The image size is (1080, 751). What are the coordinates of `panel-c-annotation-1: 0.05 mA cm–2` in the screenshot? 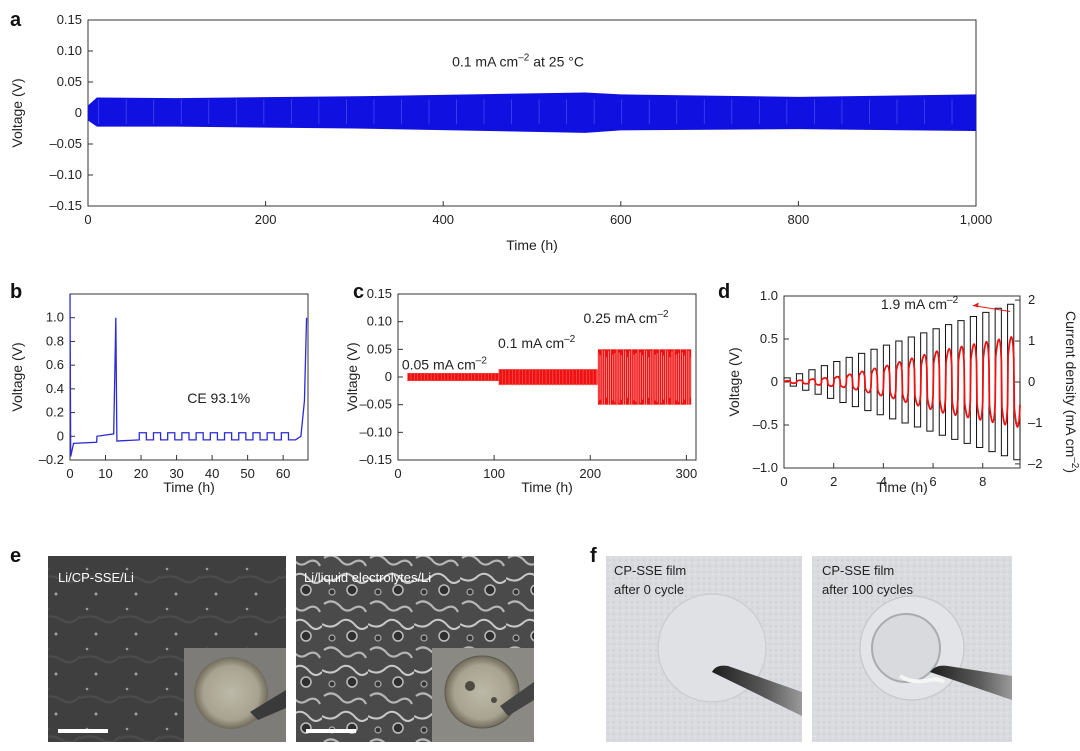 It's located at (444, 363).